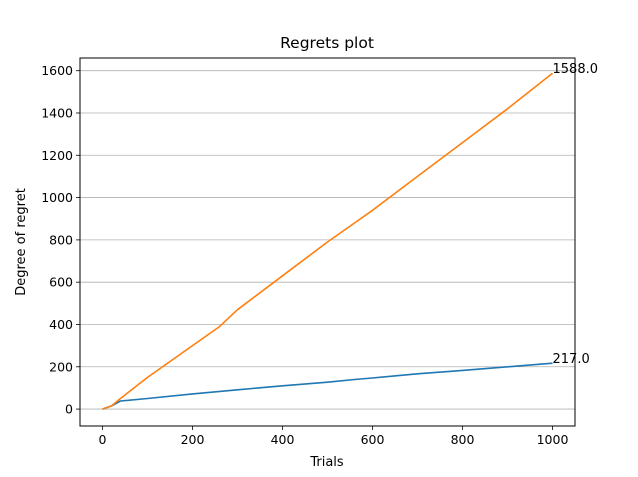 The width and height of the screenshot is (638, 477). I want to click on y-tick-label: 1200, so click(57, 155).